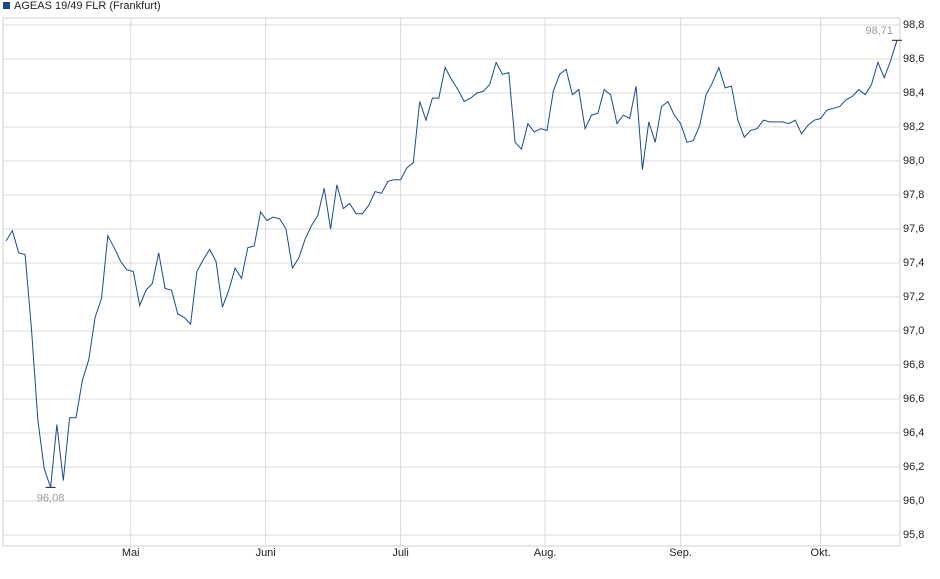 This screenshot has height=579, width=940. What do you see at coordinates (913, 93) in the screenshot?
I see `y-tick-label: 98,4` at bounding box center [913, 93].